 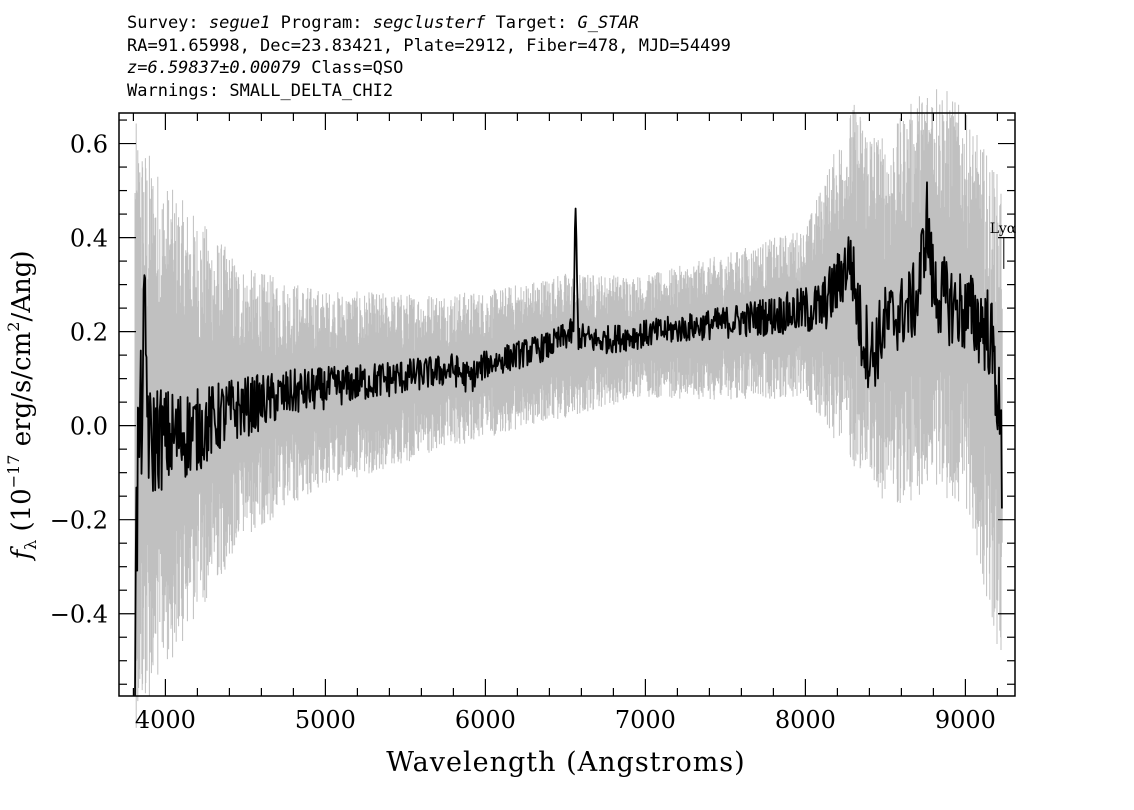 I want to click on y-tick-label: −0.2, so click(x=79, y=521).